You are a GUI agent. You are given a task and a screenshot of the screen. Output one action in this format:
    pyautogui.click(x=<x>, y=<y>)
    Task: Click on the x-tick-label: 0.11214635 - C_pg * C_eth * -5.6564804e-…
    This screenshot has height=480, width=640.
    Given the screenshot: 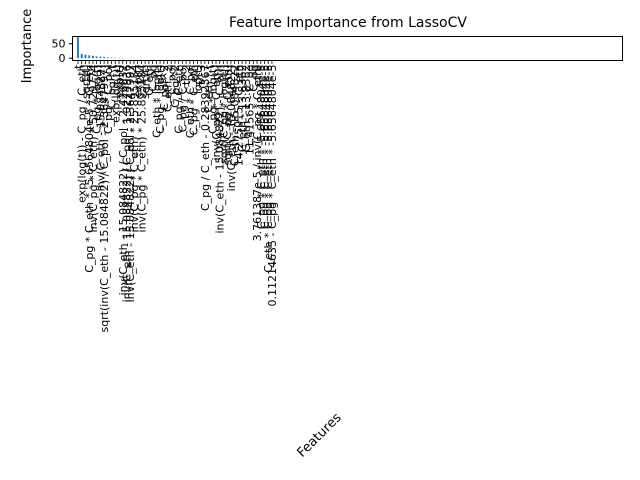 What is the action you would take?
    pyautogui.click(x=272, y=185)
    